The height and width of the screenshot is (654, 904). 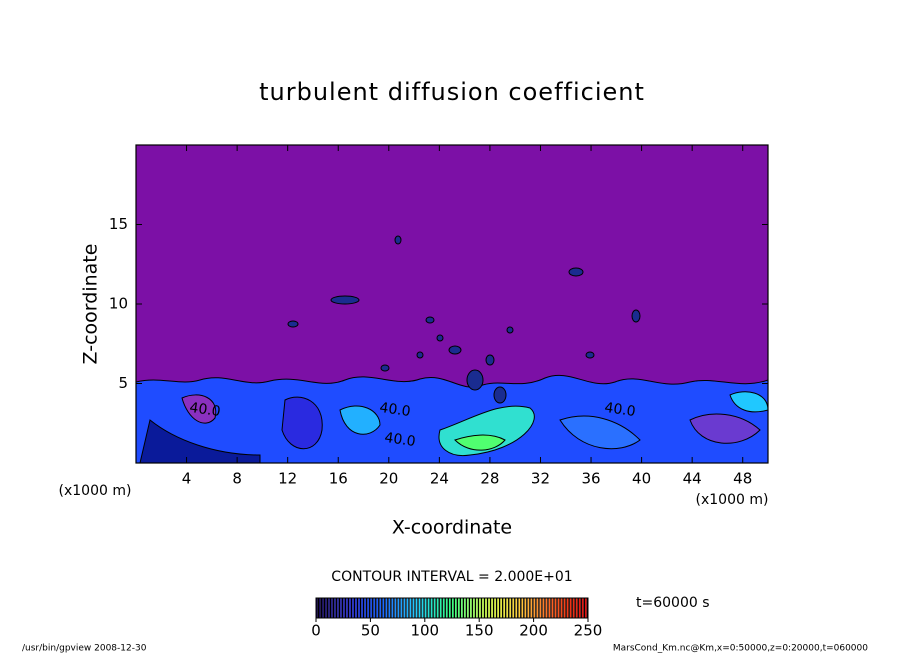 I want to click on x-unit: (x1000 m), so click(x=732, y=500).